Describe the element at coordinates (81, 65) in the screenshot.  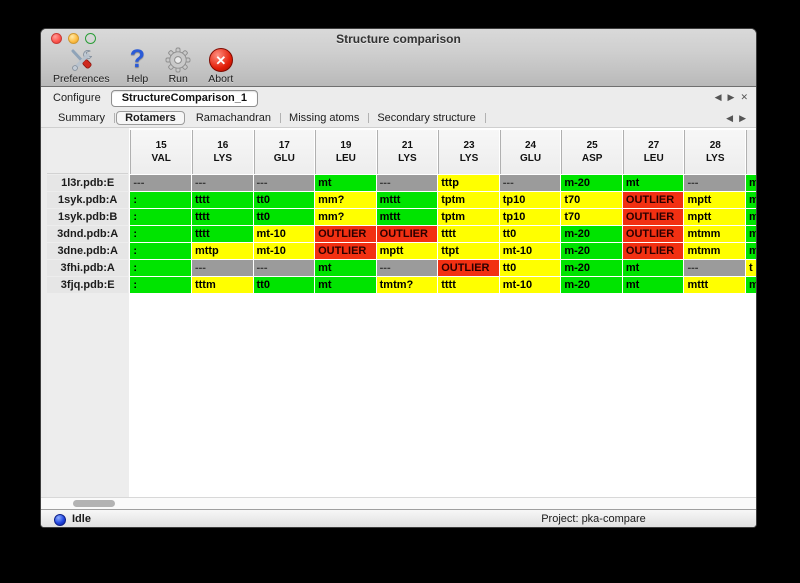
I see `preferences-button: Preferences` at that location.